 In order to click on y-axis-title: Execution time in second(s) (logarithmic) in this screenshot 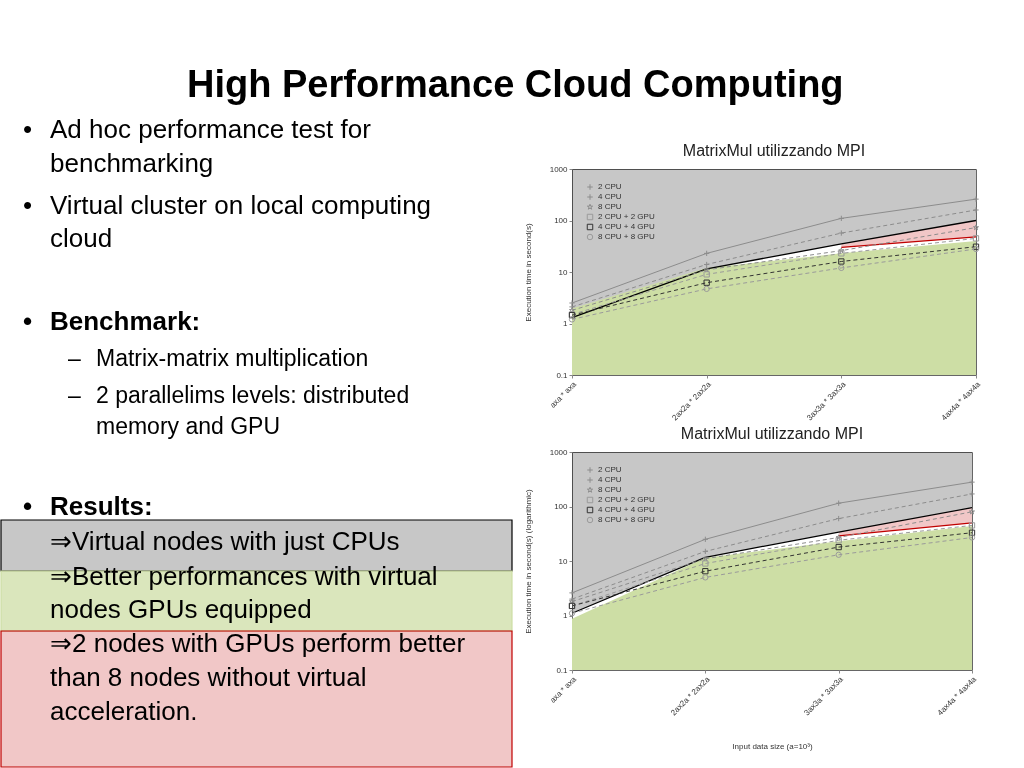, I will do `click(528, 561)`.